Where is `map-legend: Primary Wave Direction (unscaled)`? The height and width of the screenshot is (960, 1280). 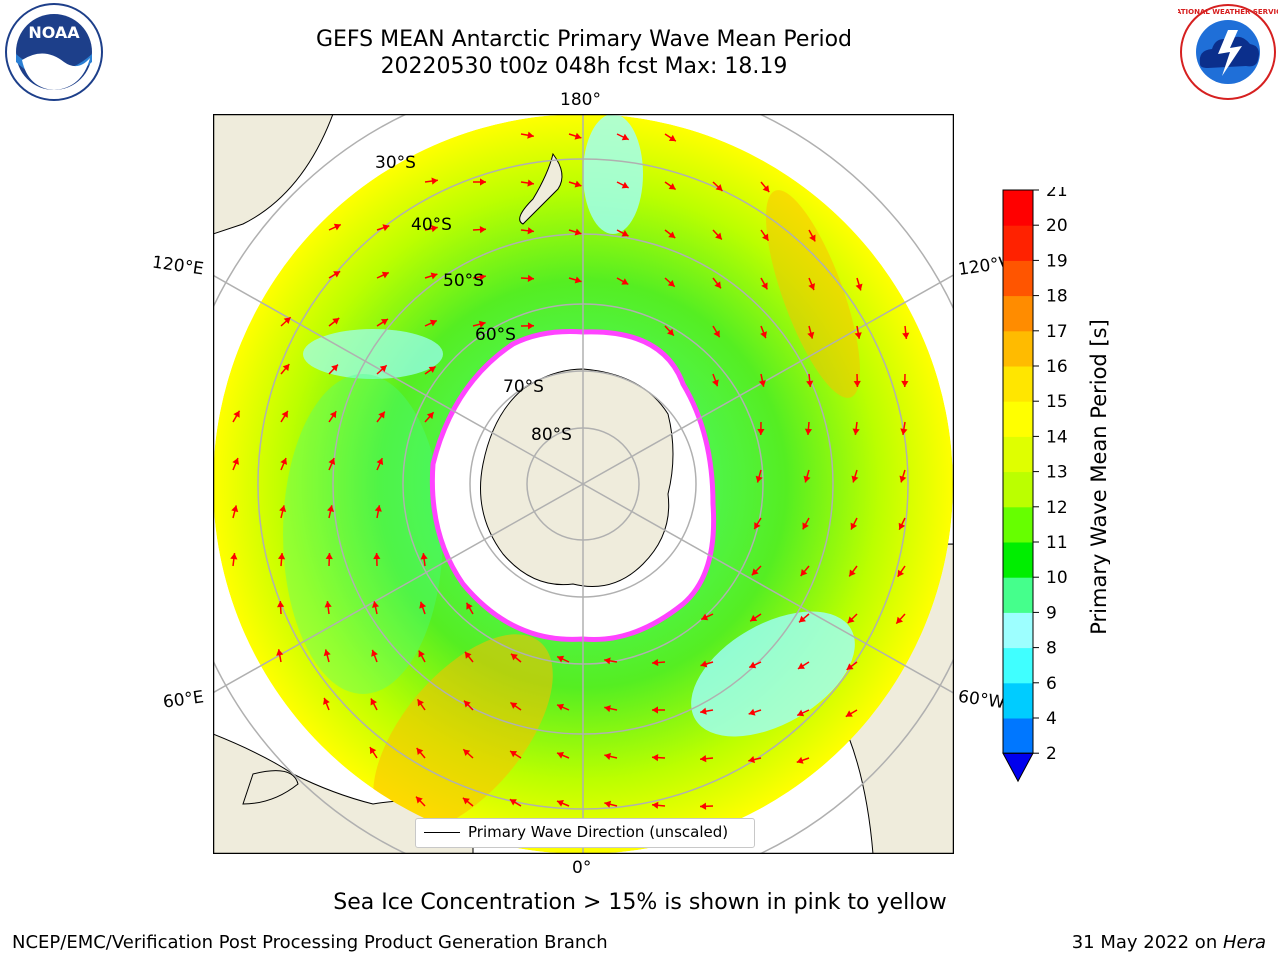
map-legend: Primary Wave Direction (unscaled) is located at coordinates (585, 833).